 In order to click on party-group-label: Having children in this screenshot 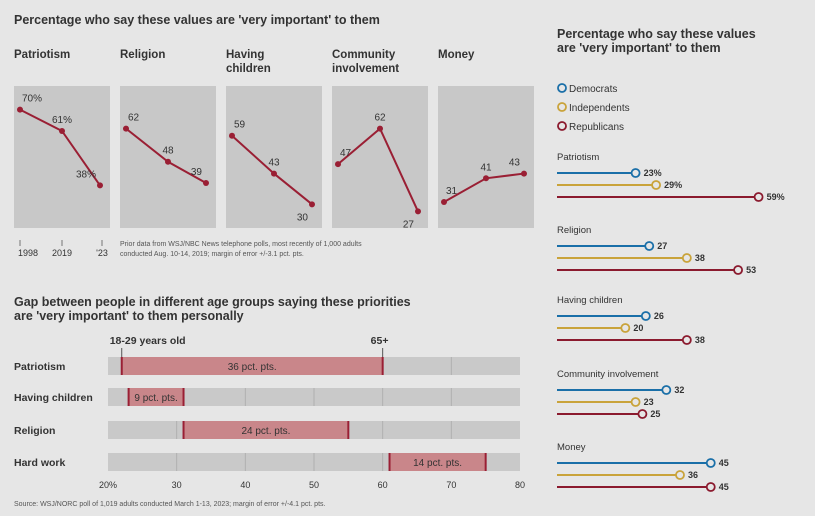, I will do `click(589, 300)`.